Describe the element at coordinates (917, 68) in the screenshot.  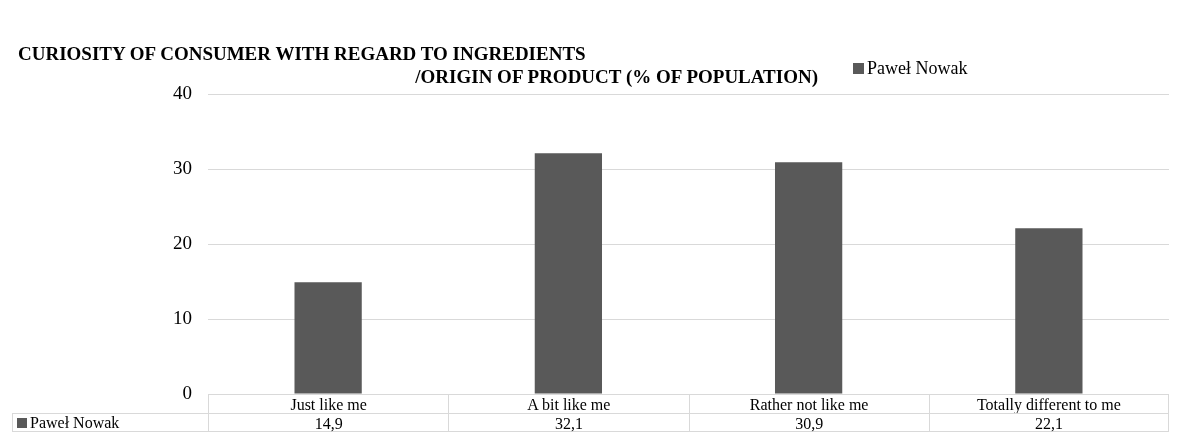
I see `legend-label: Paweł Nowak` at that location.